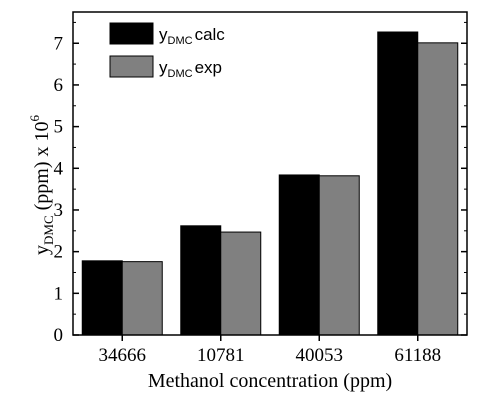  What do you see at coordinates (167, 51) in the screenshot?
I see `legend: yDMC calc yDMC exp` at bounding box center [167, 51].